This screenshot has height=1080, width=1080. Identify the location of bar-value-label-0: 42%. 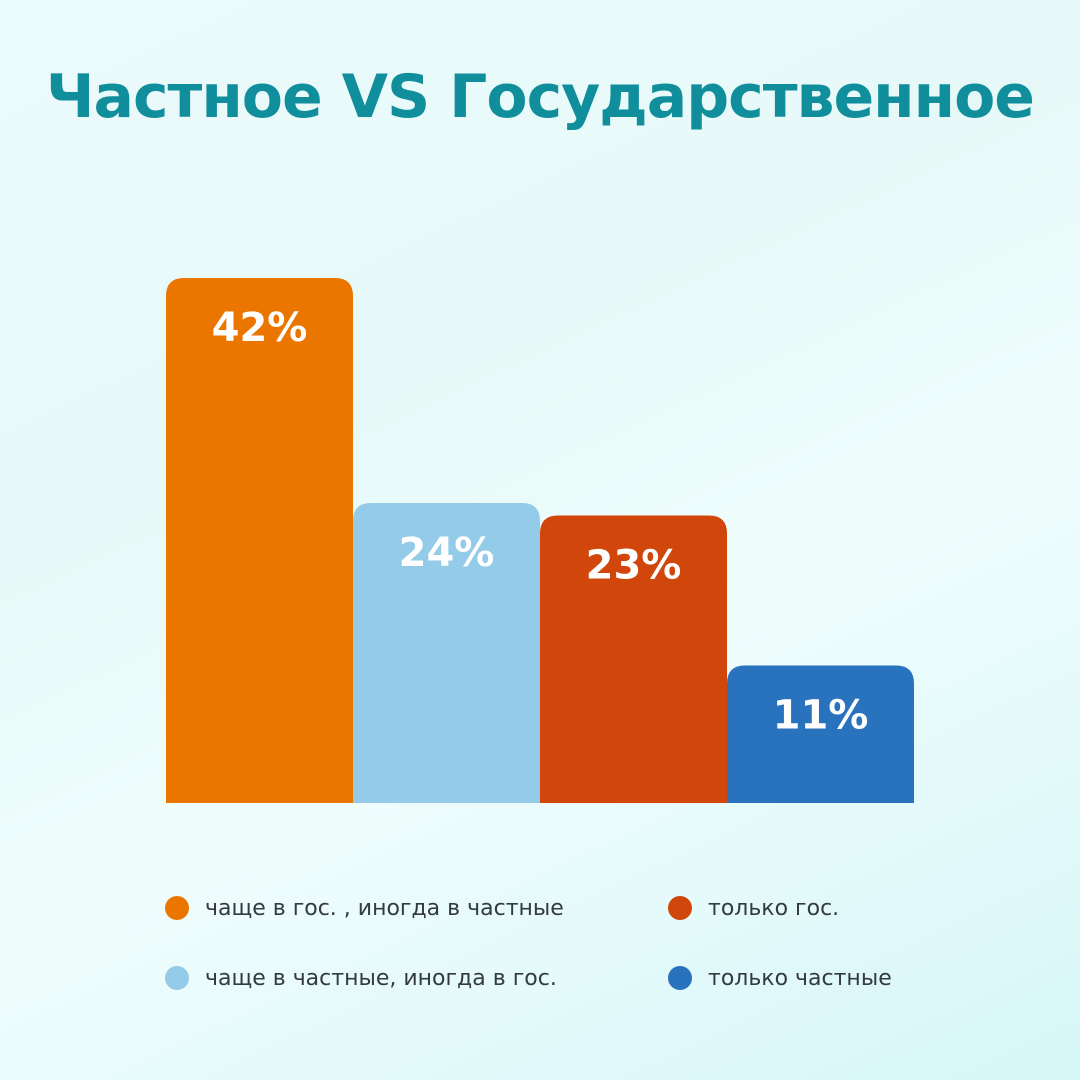
(260, 328).